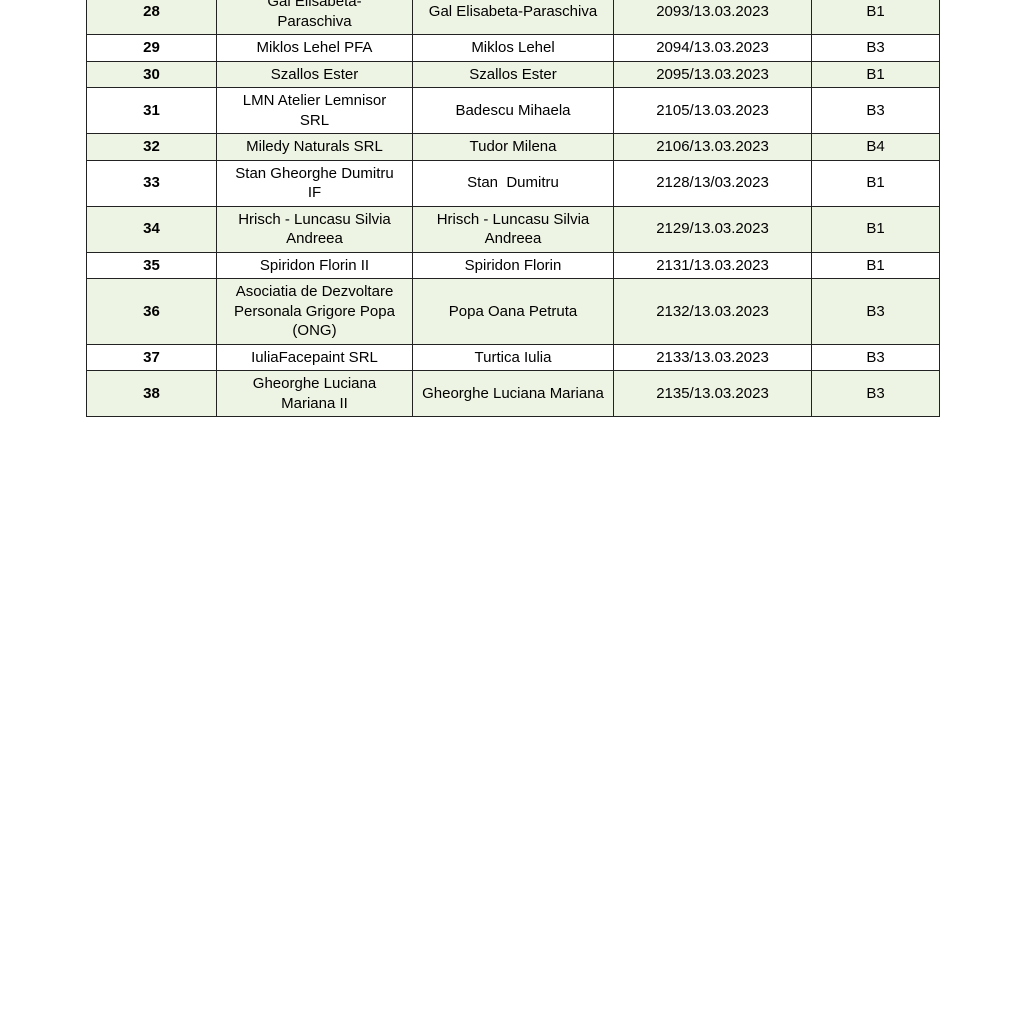  I want to click on table-cell: Gheorghe Luciana Mariana, so click(513, 393).